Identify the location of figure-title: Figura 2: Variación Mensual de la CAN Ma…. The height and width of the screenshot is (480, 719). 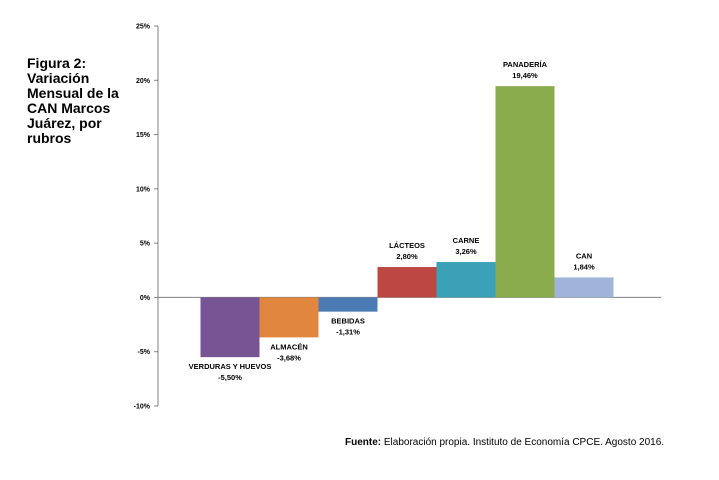
(73, 100).